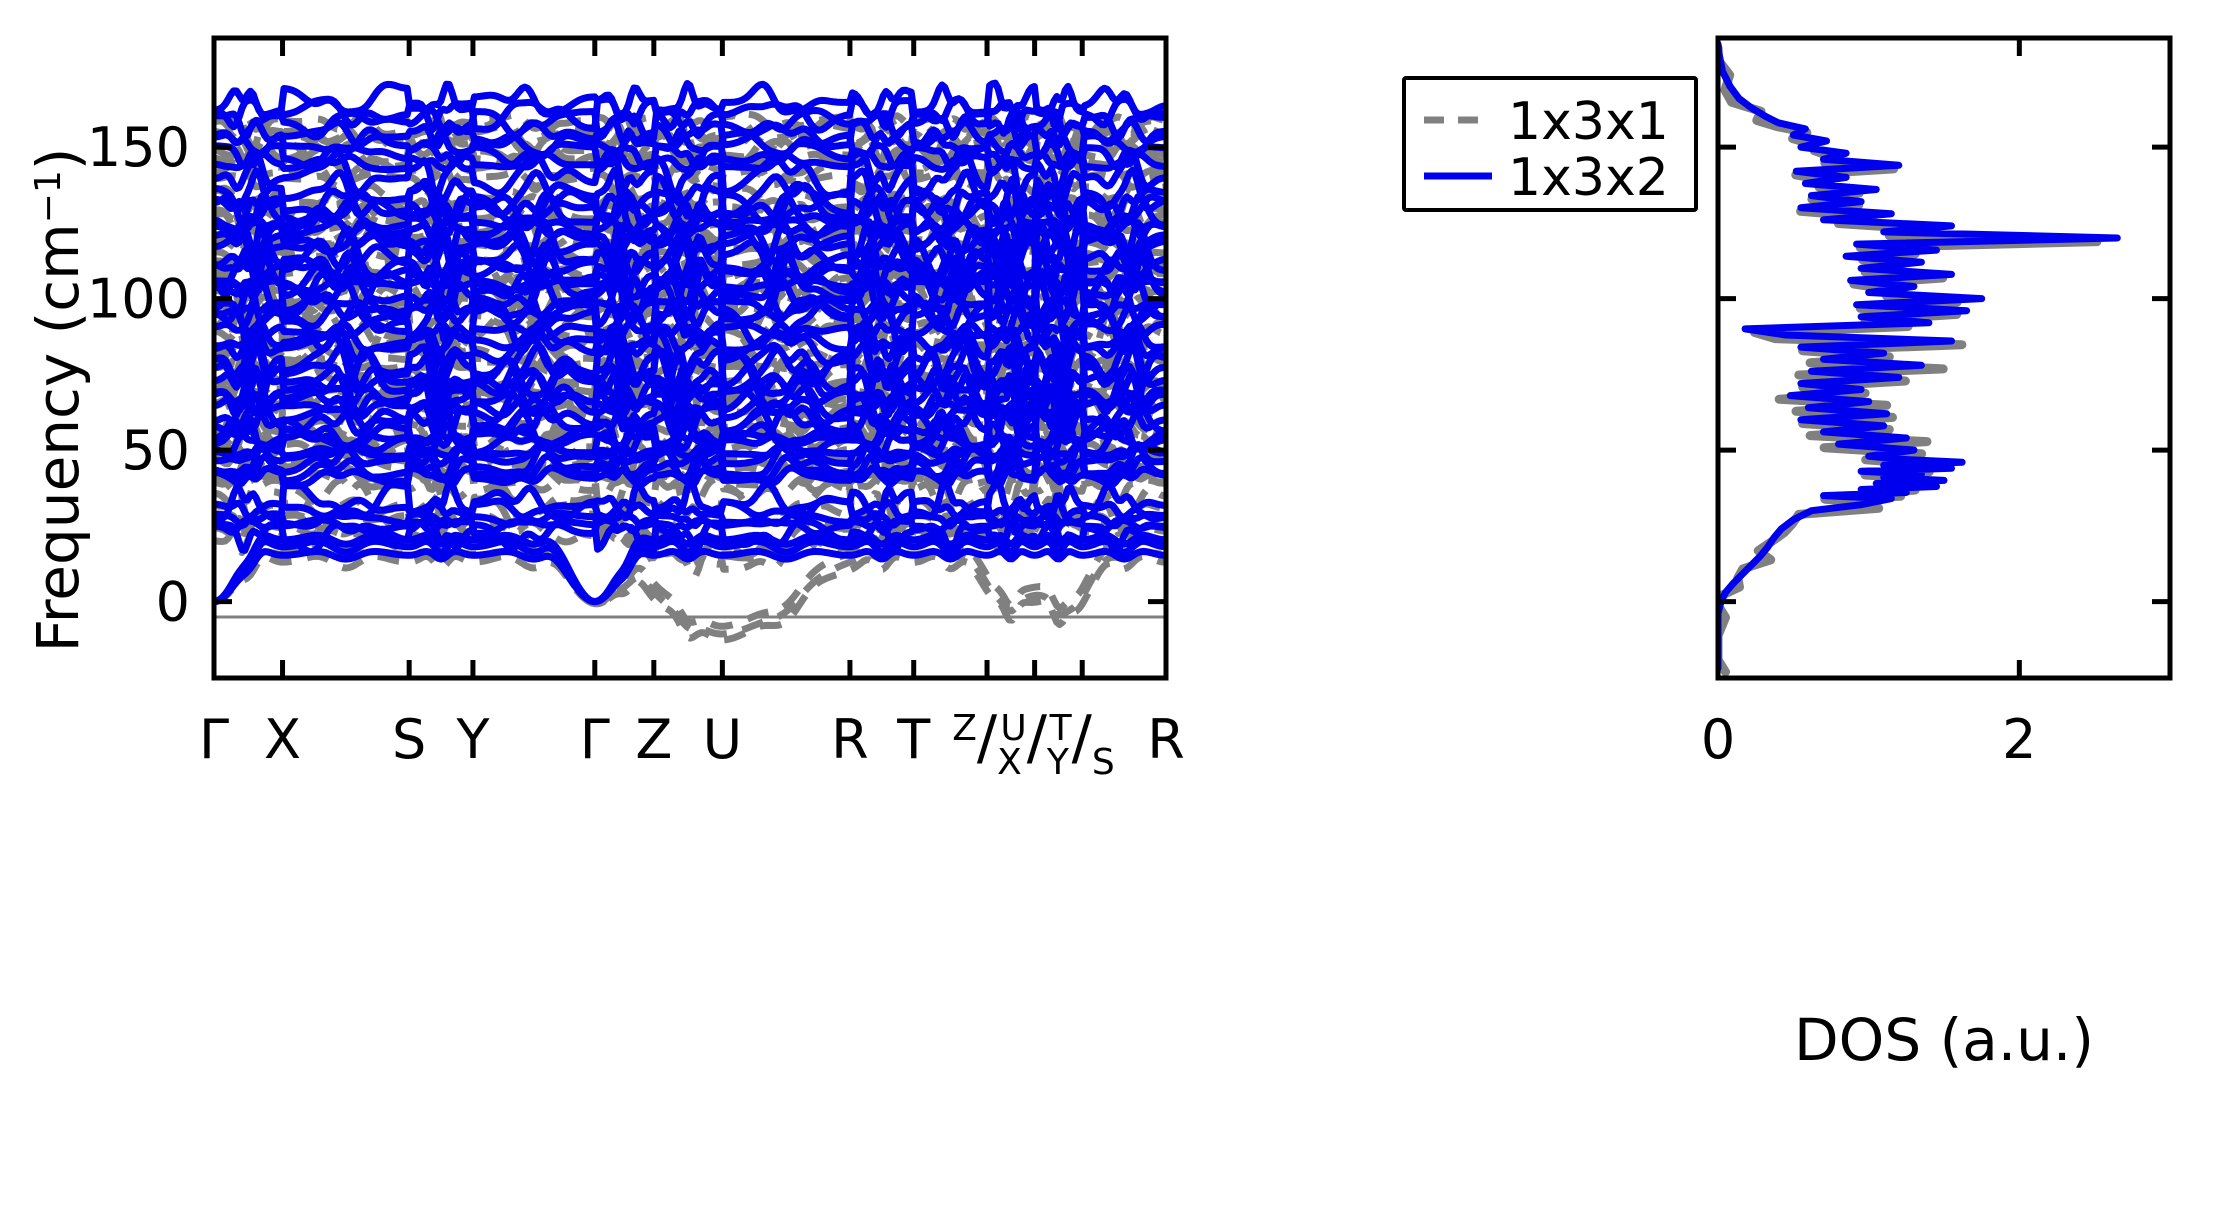 Image resolution: width=2222 pixels, height=1220 pixels. I want to click on y-tick-label: 50, so click(155, 450).